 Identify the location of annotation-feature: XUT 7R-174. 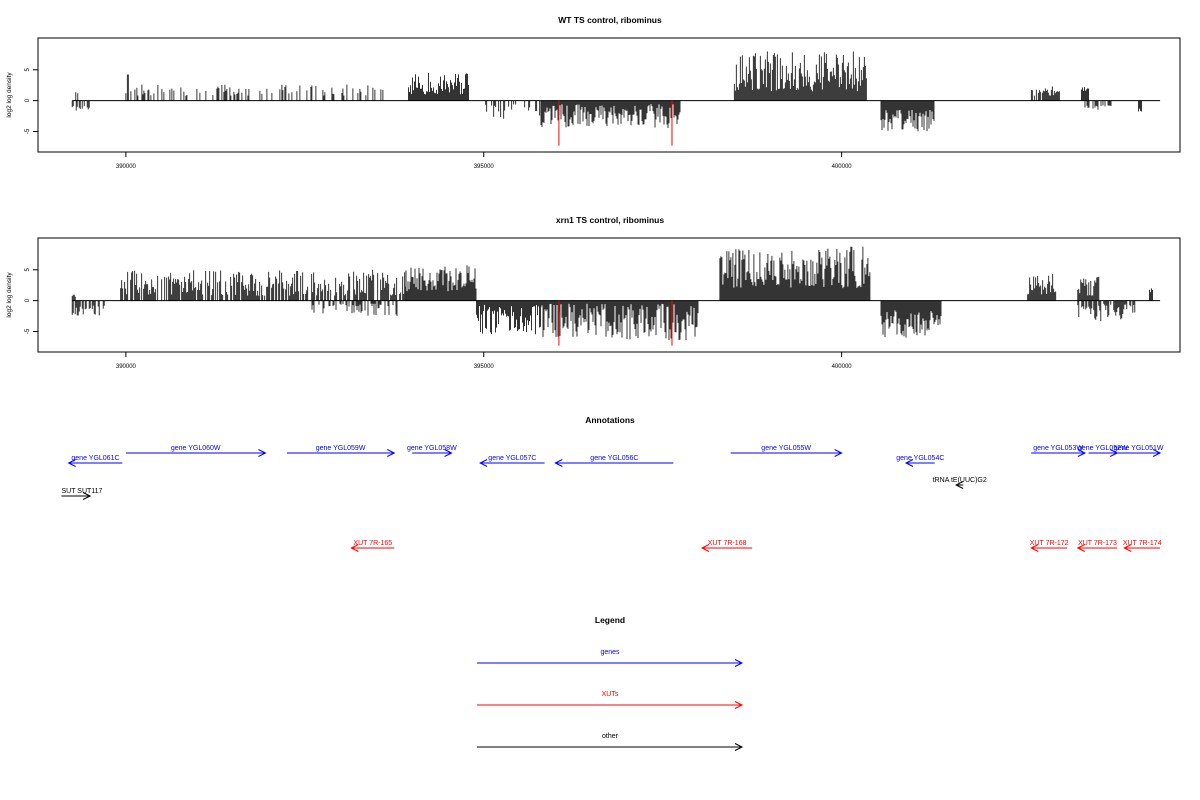
(1142, 546).